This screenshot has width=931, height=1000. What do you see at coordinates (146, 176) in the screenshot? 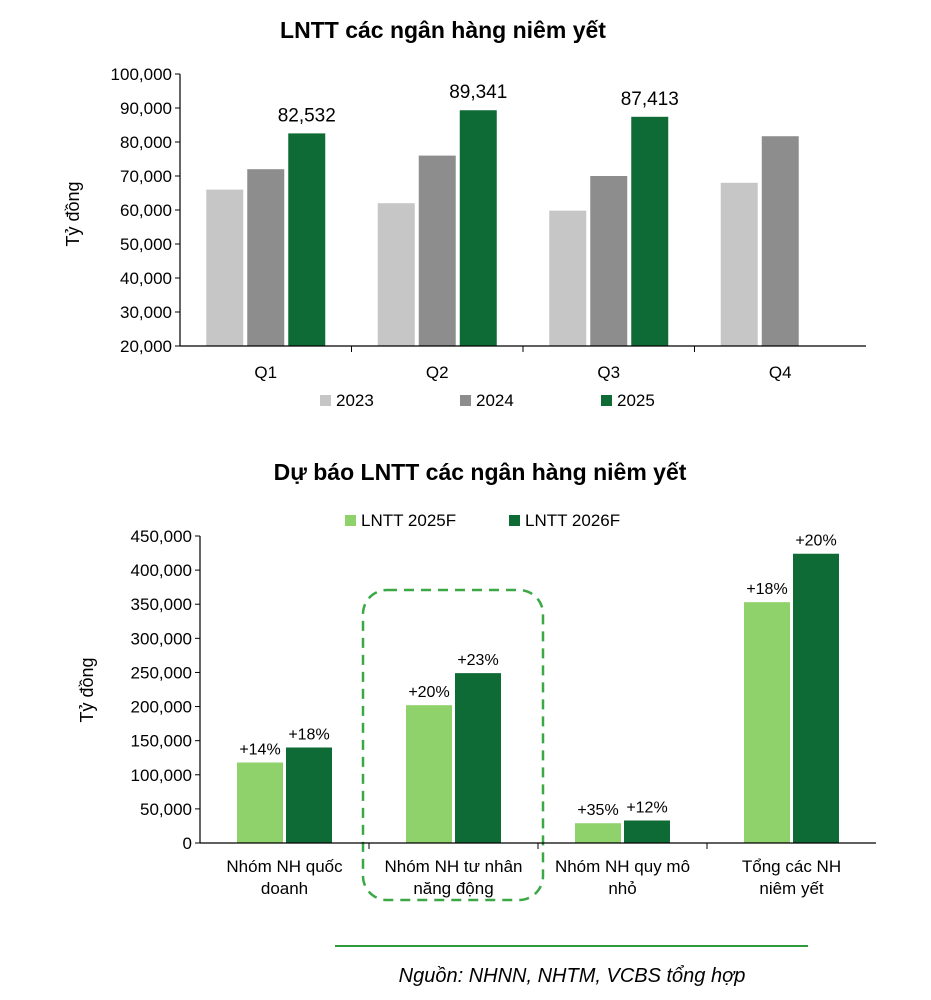
I see `y-tick-label: 70,000` at bounding box center [146, 176].